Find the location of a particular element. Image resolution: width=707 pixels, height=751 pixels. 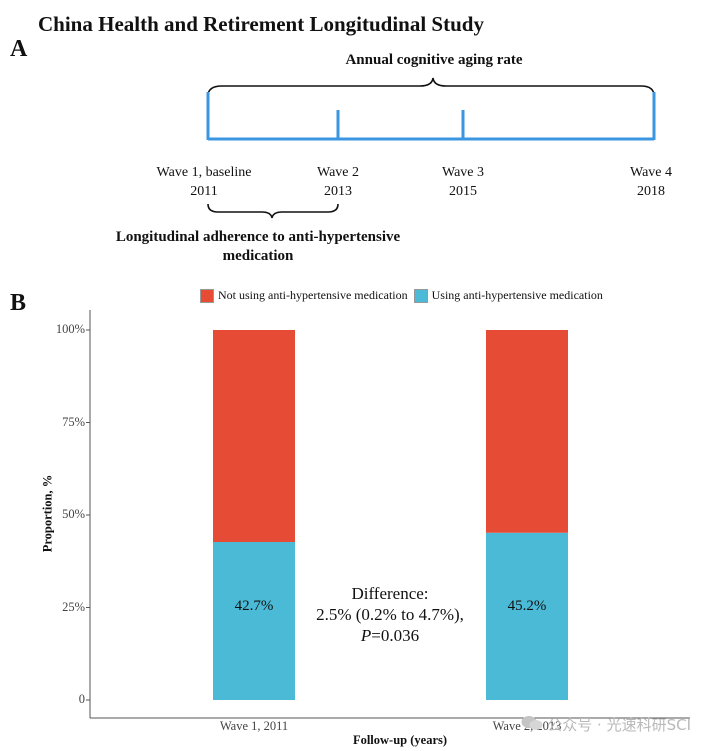

difference-line1: Difference: is located at coordinates (390, 593).